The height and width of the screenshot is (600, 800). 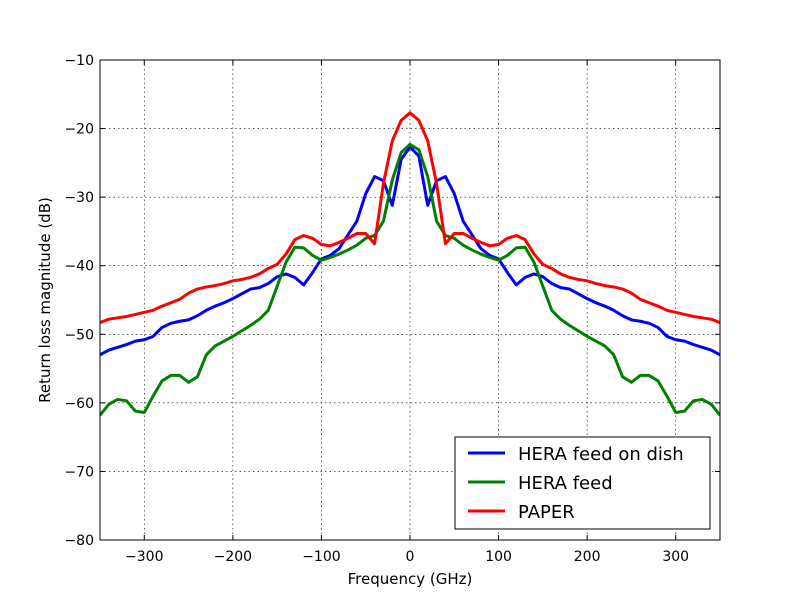 What do you see at coordinates (321, 557) in the screenshot?
I see `x-tick-label: −100` at bounding box center [321, 557].